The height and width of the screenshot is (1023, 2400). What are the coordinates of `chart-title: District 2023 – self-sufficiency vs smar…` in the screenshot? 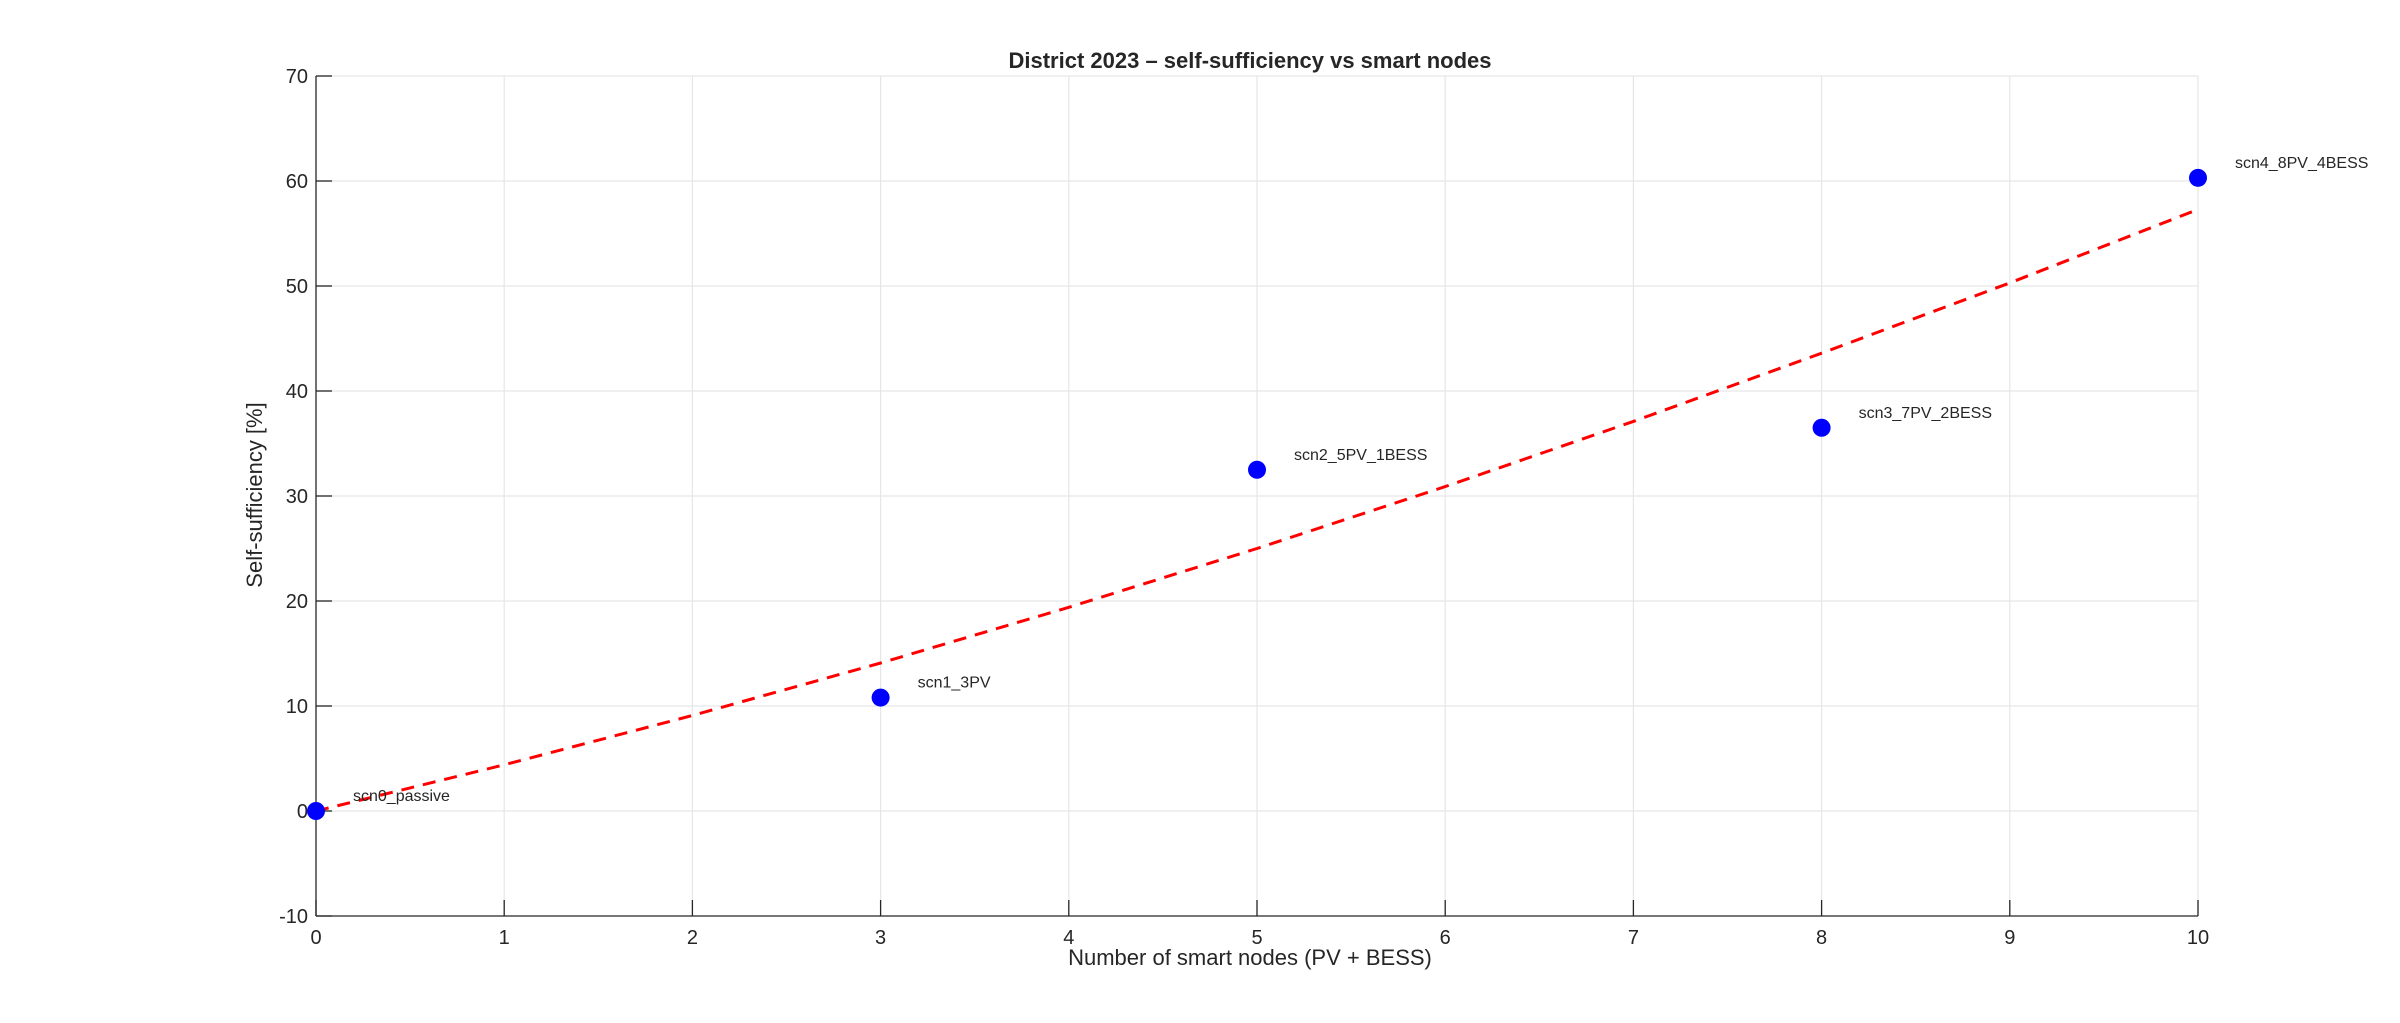 It's located at (1250, 60).